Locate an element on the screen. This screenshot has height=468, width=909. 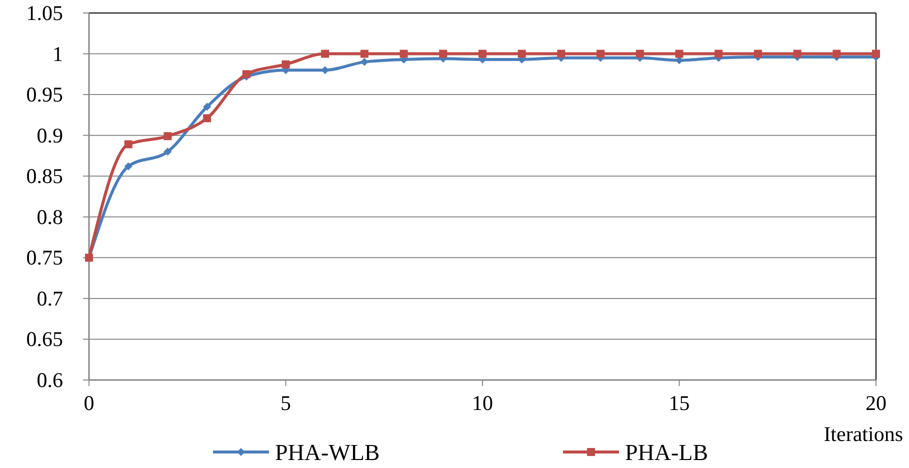
y-tick-label: 1 is located at coordinates (57, 54).